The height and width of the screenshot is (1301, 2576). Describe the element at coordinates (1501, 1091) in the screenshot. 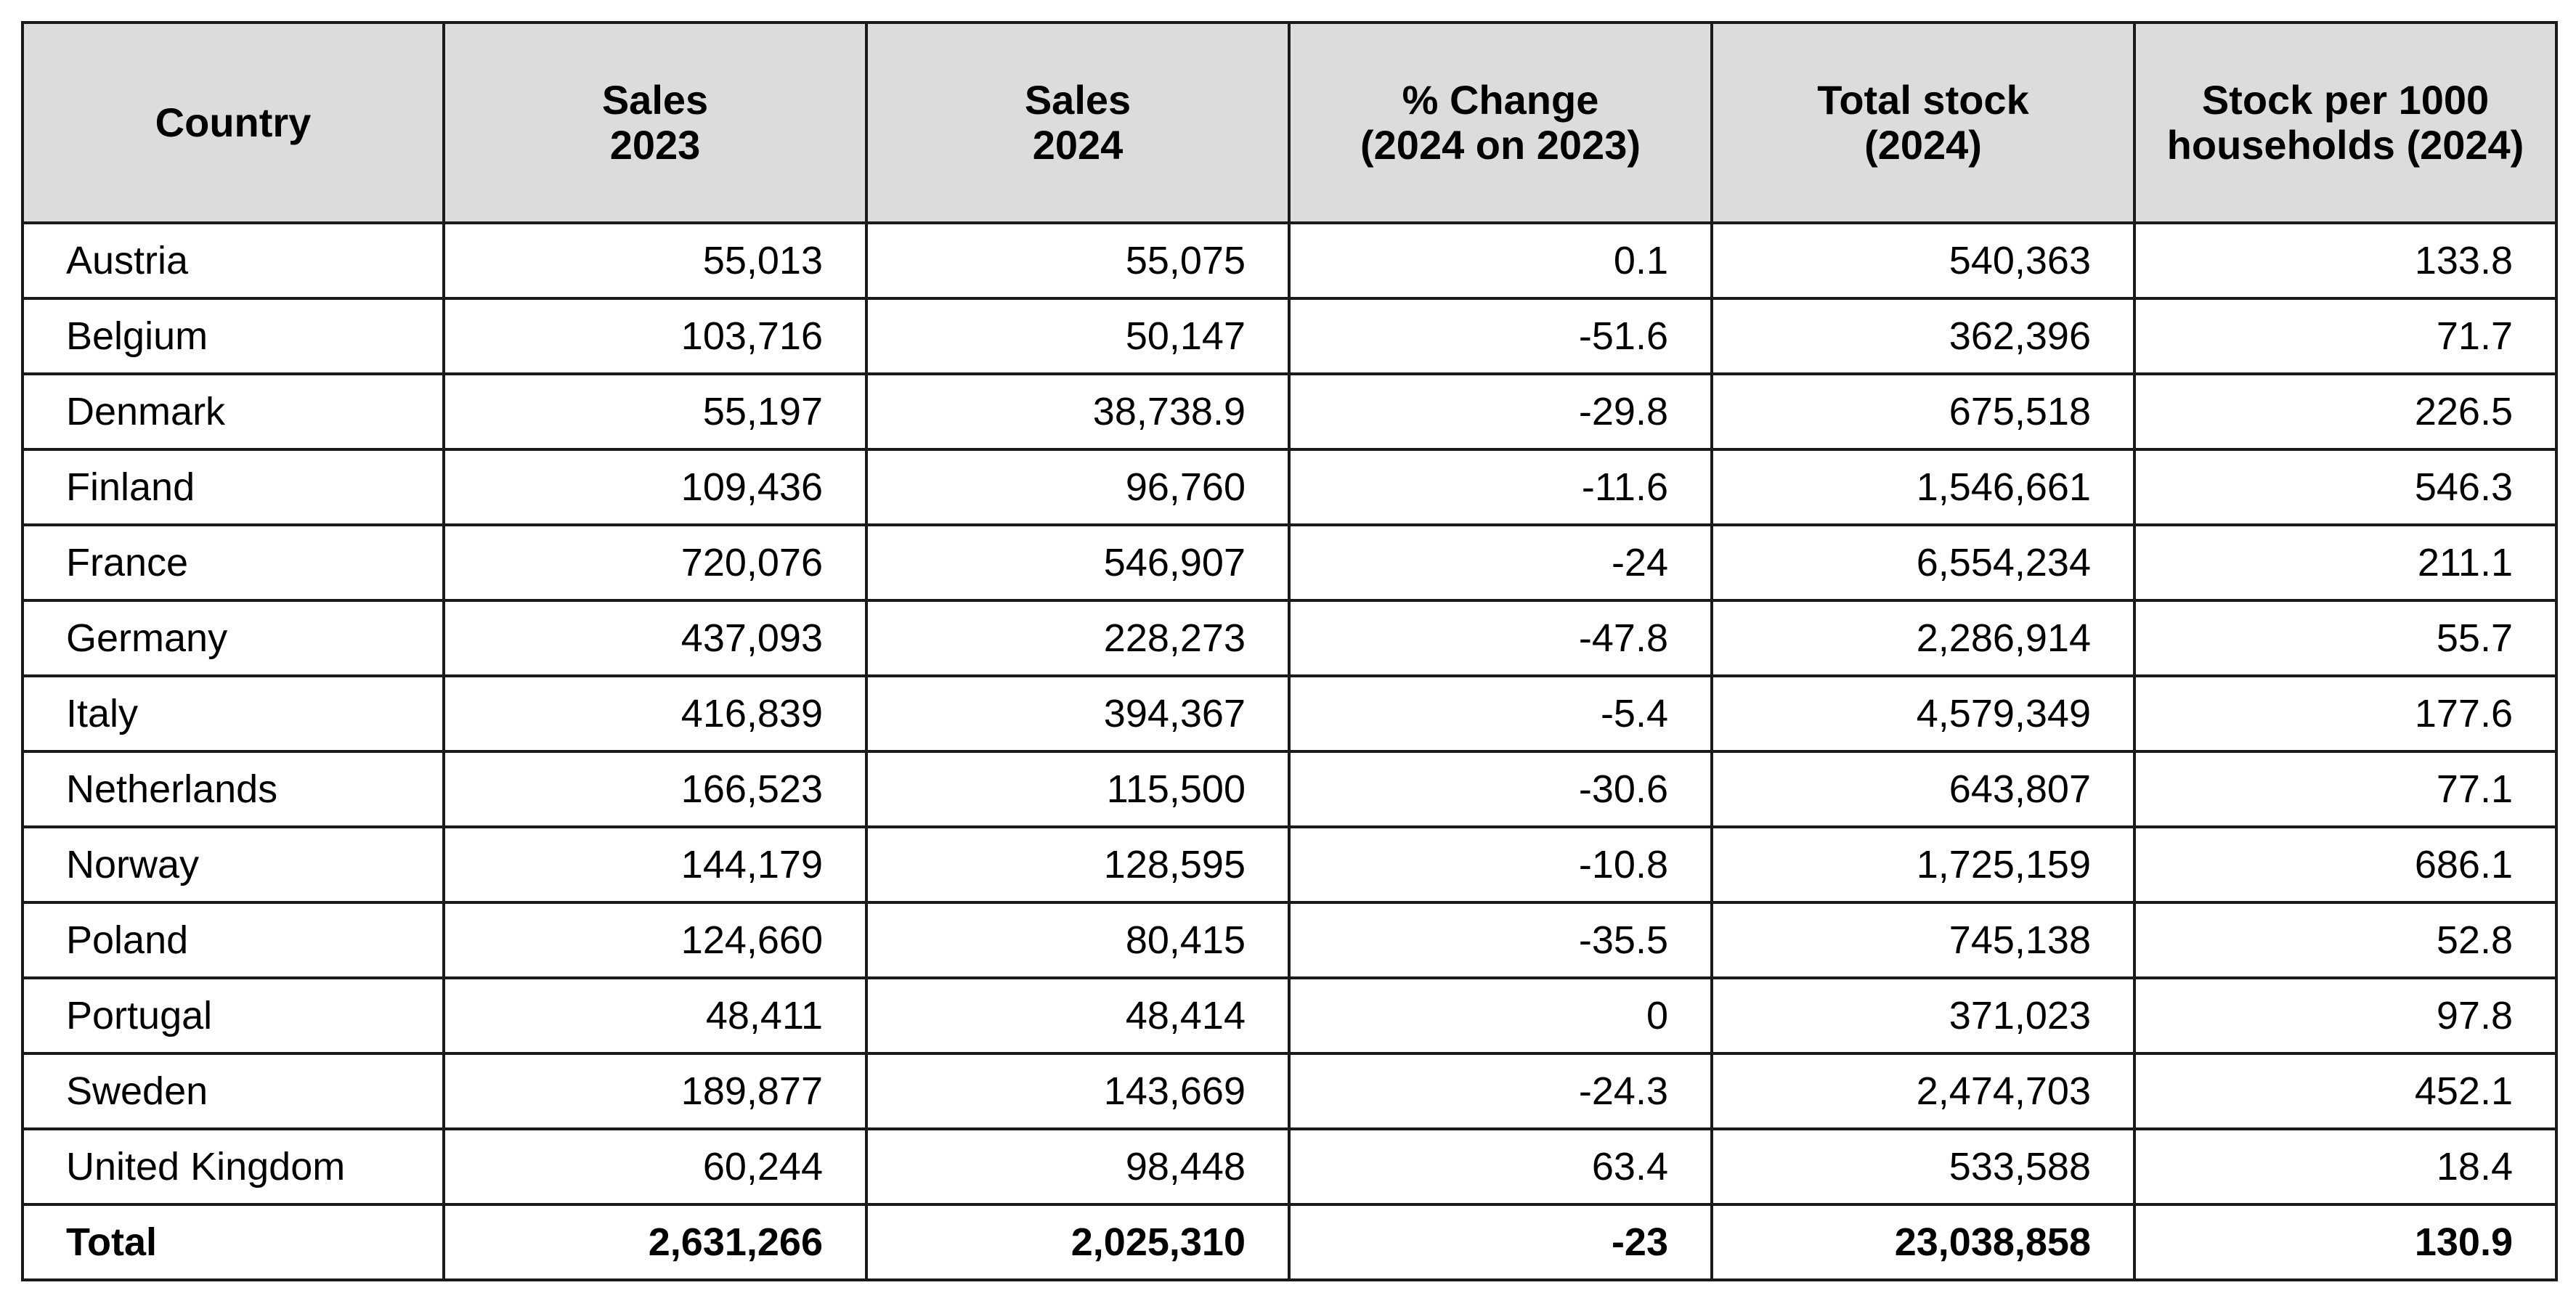

I see `cell-percent-change: -24.3` at that location.